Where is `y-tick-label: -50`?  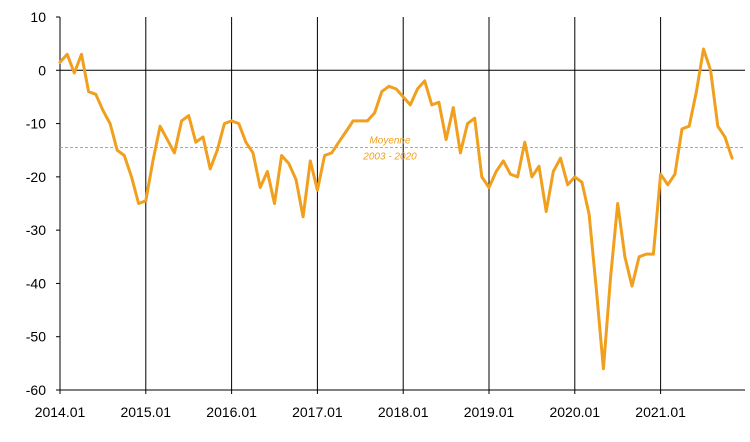
y-tick-label: -50 is located at coordinates (36, 337).